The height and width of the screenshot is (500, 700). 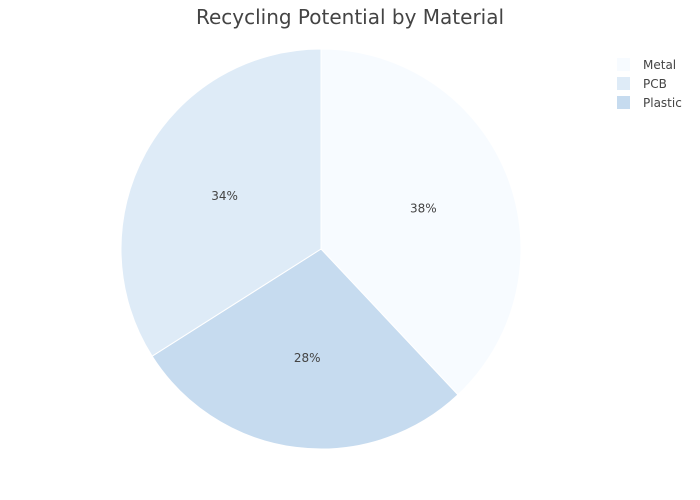 What do you see at coordinates (423, 209) in the screenshot?
I see `slice-label-metal: 38%` at bounding box center [423, 209].